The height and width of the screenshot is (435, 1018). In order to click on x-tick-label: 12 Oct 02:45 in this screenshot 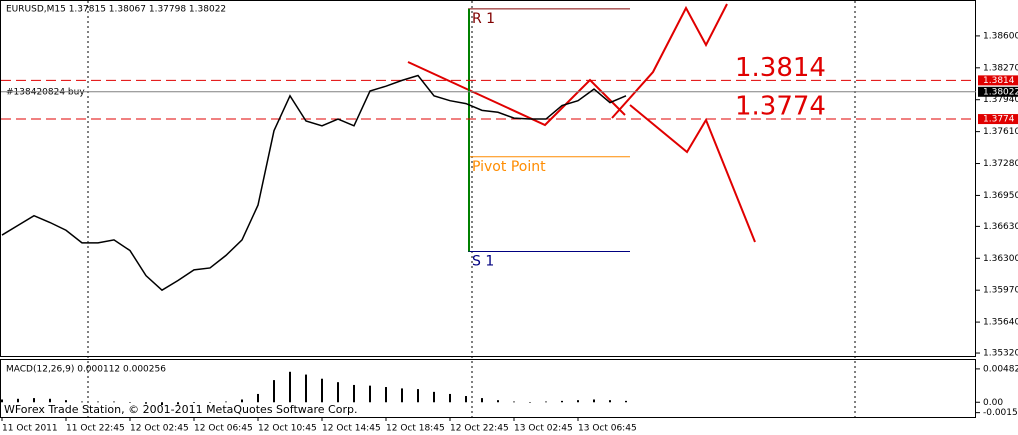, I will do `click(159, 429)`.